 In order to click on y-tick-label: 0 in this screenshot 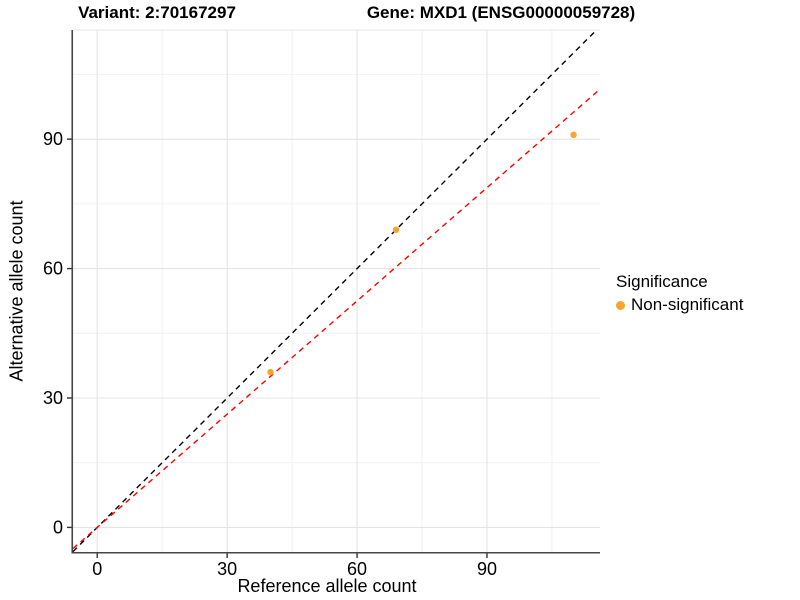, I will do `click(58, 527)`.